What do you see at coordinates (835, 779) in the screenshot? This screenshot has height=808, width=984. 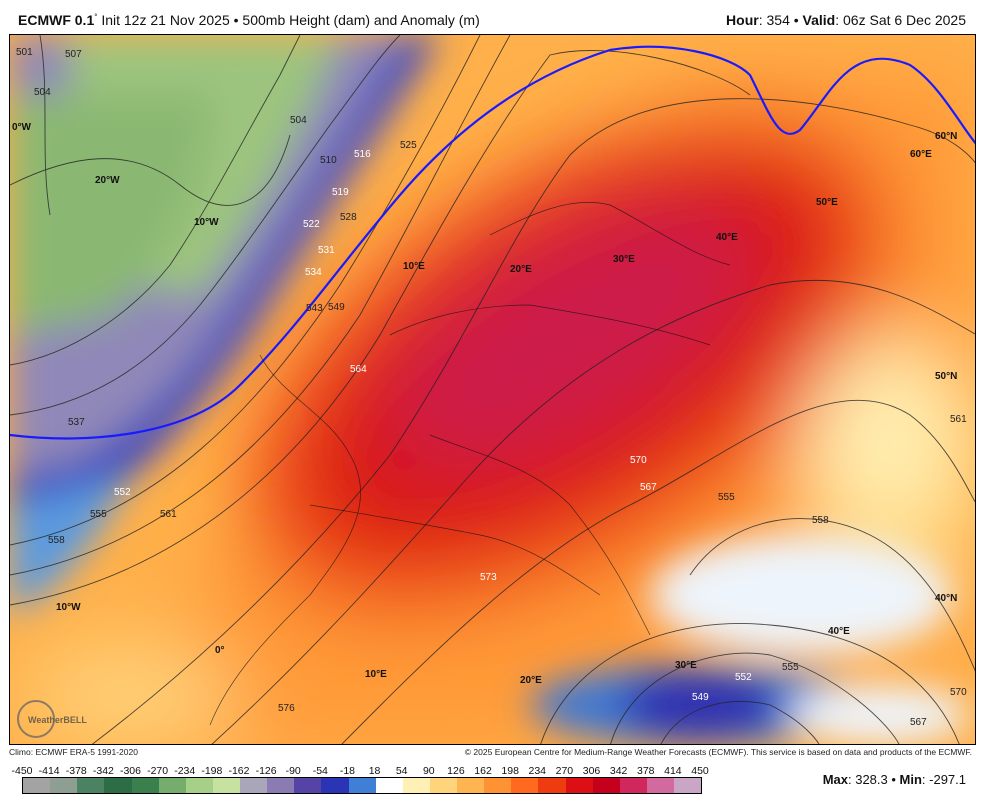 I see `max-label: Max` at bounding box center [835, 779].